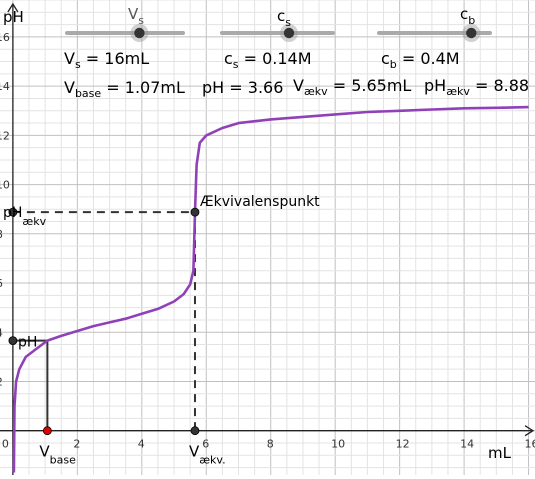 Image resolution: width=535 pixels, height=479 pixels. What do you see at coordinates (270, 444) in the screenshot?
I see `x-tick-label: 8` at bounding box center [270, 444].